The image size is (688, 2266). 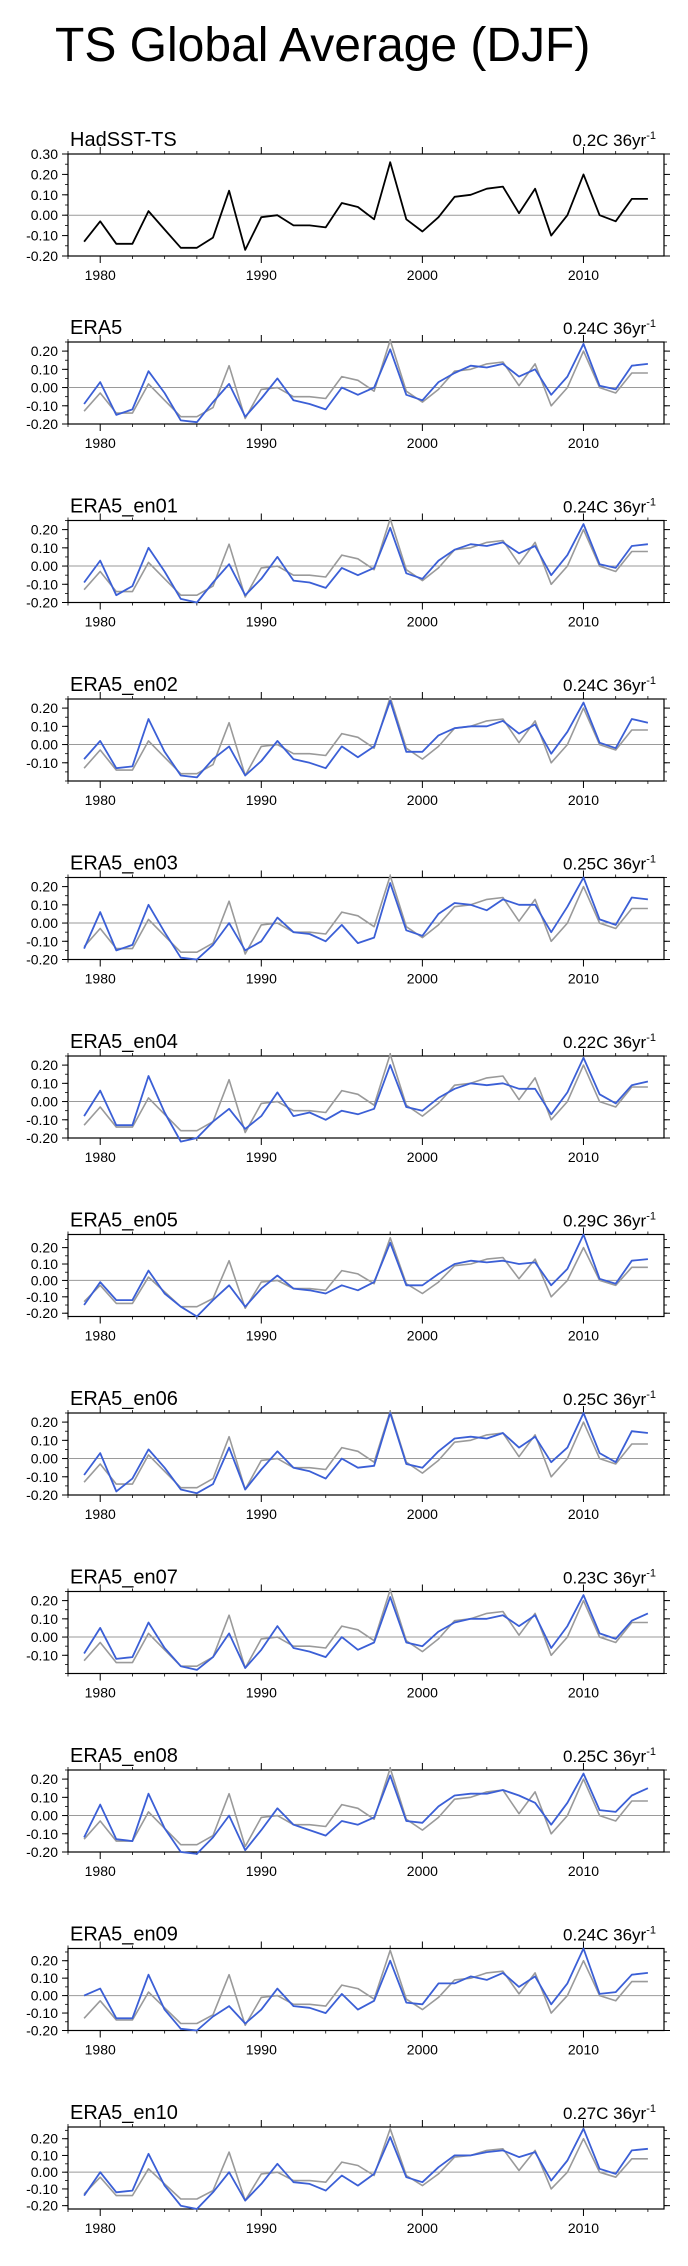 I want to click on trend-label: 0.25C 36yr-1, so click(x=609, y=1756).